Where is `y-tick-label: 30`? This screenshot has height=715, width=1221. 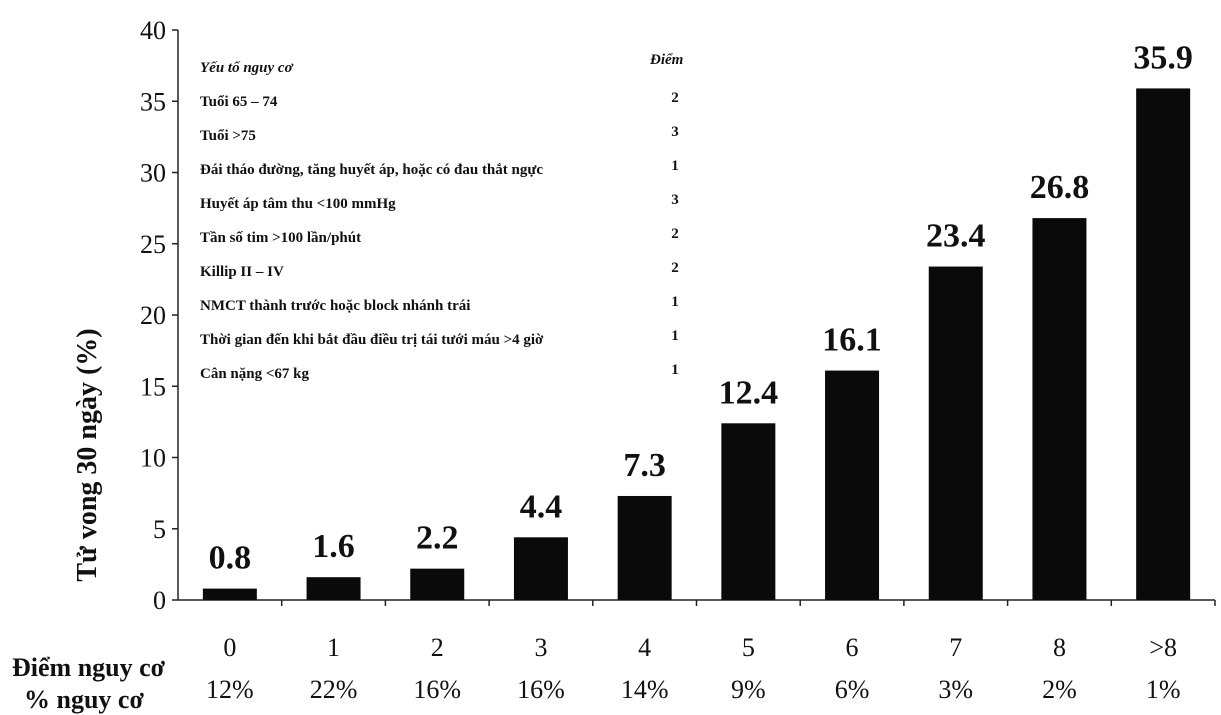
y-tick-label: 30 is located at coordinates (153, 173).